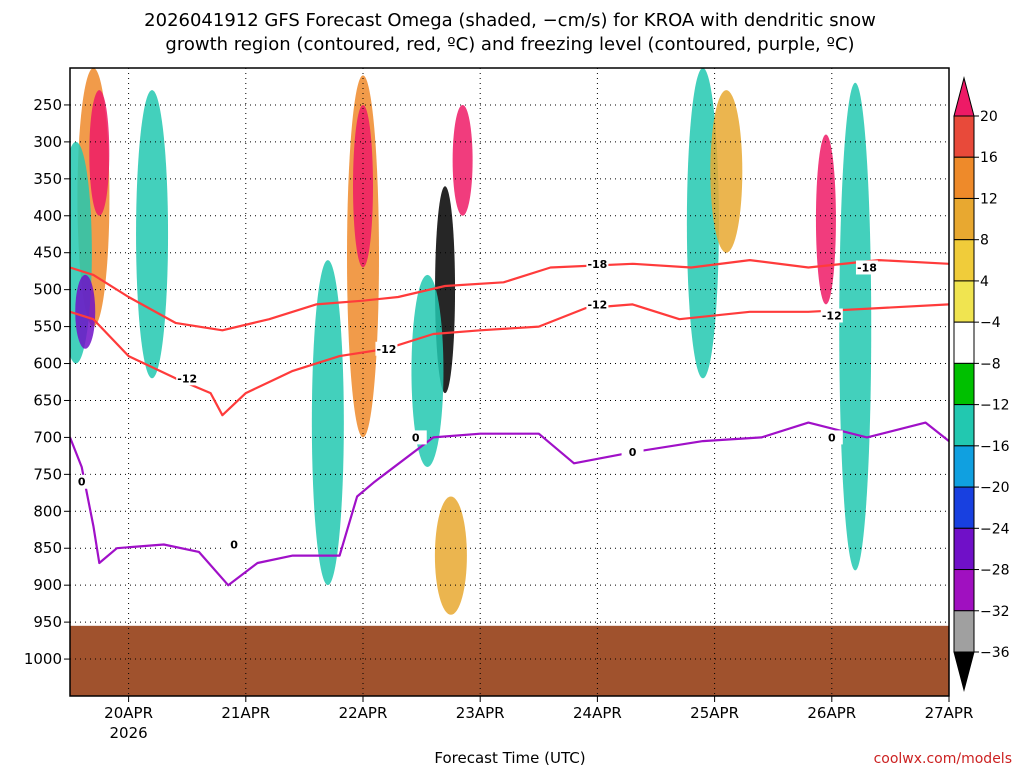  I want to click on colorbar-label: −16, so click(995, 447).